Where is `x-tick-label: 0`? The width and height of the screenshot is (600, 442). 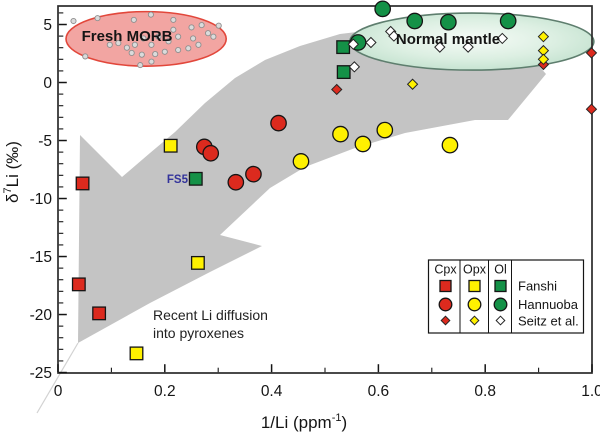 x-tick-label: 0 is located at coordinates (58, 391).